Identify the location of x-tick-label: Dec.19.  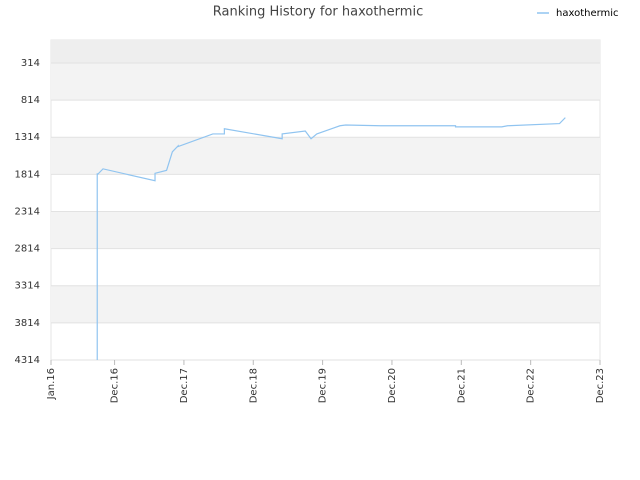
(323, 385).